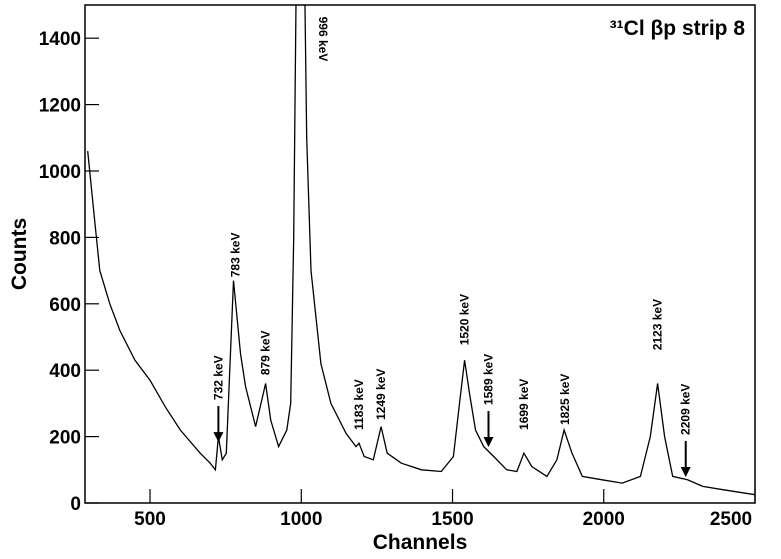 Image resolution: width=781 pixels, height=559 pixels. What do you see at coordinates (65, 305) in the screenshot?
I see `y-tick-label: 600` at bounding box center [65, 305].